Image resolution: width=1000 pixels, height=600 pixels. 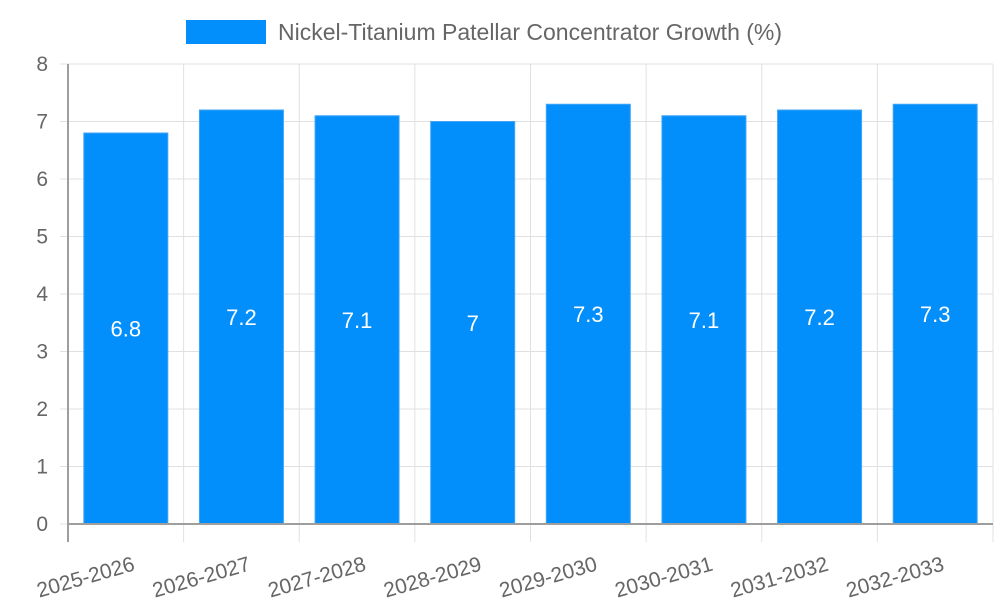 I want to click on x-tick-label: 2029-2030, so click(x=548, y=576).